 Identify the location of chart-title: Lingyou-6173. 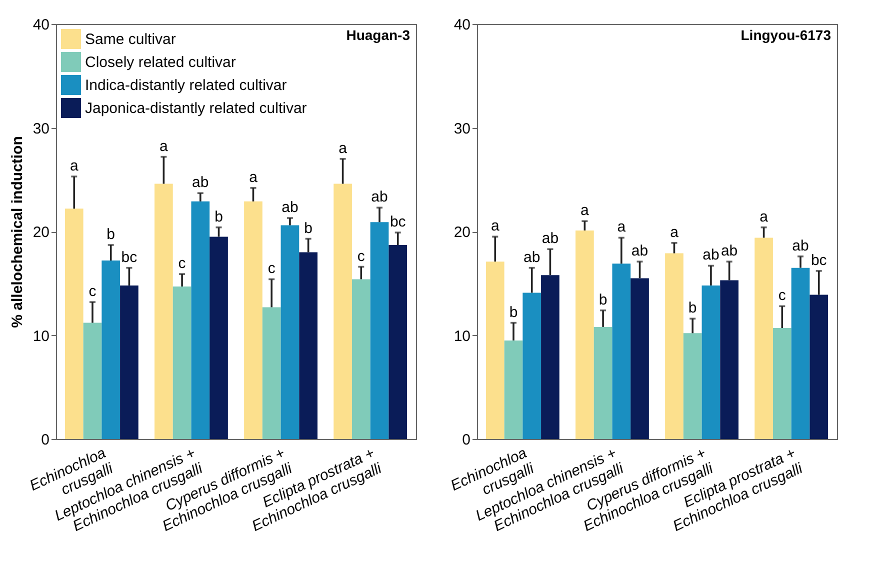
(786, 35).